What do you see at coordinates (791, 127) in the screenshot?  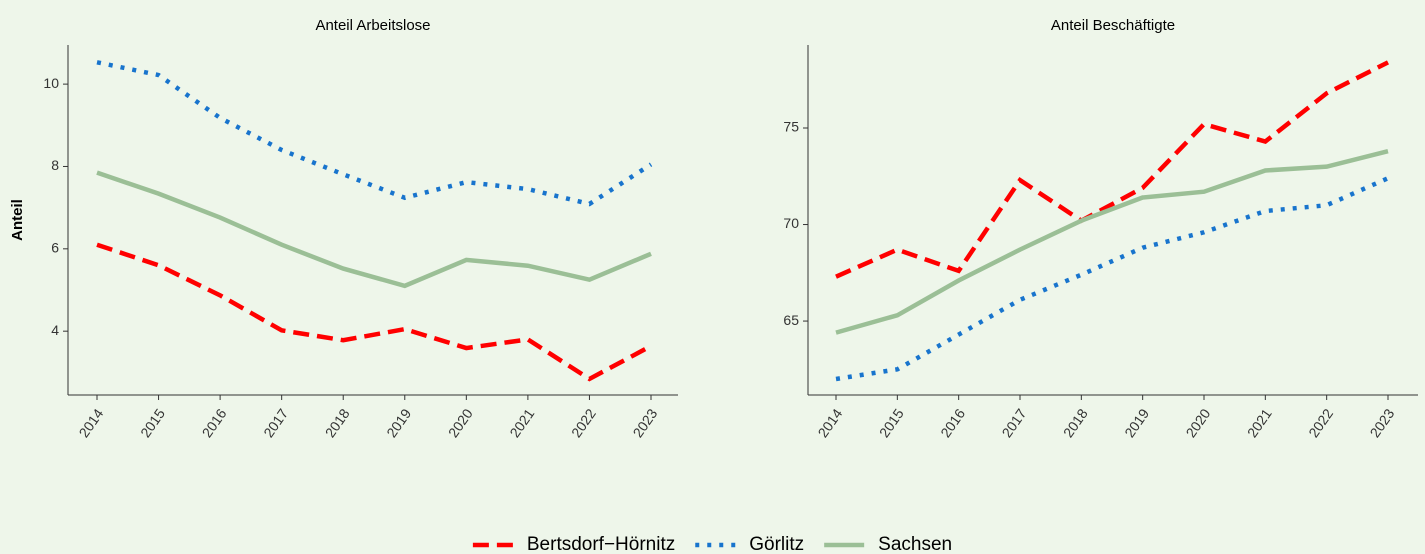 I see `y-tick-label: 75` at bounding box center [791, 127].